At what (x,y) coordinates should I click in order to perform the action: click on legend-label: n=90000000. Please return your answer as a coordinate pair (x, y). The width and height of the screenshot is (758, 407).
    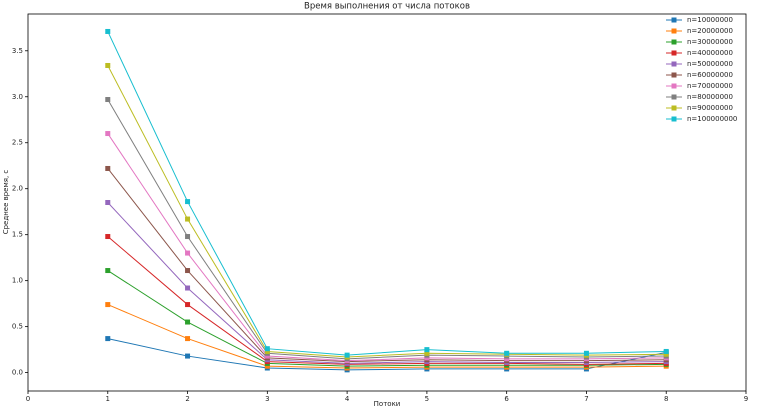
    Looking at the image, I should click on (710, 108).